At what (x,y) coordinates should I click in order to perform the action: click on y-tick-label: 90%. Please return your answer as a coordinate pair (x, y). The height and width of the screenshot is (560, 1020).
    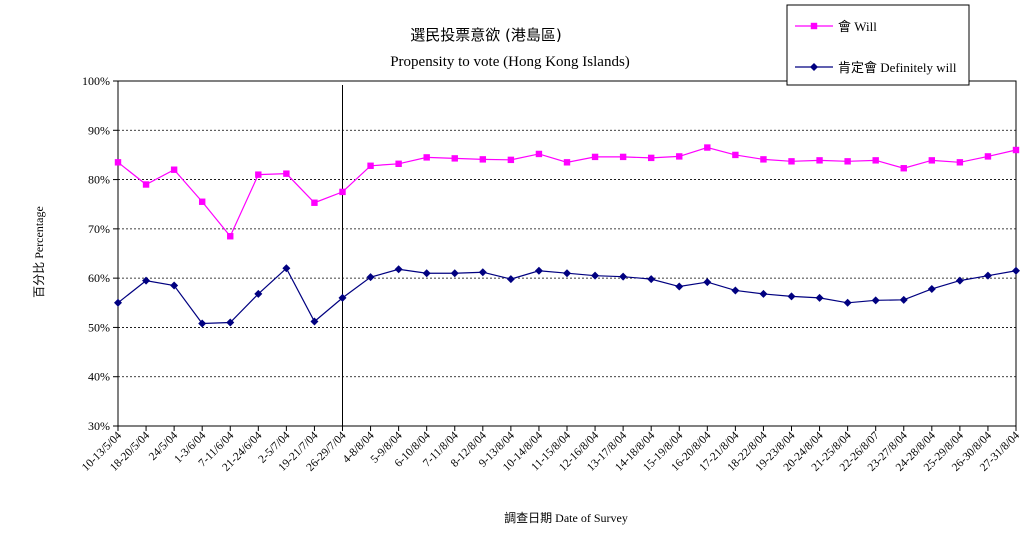
    Looking at the image, I should click on (99, 130).